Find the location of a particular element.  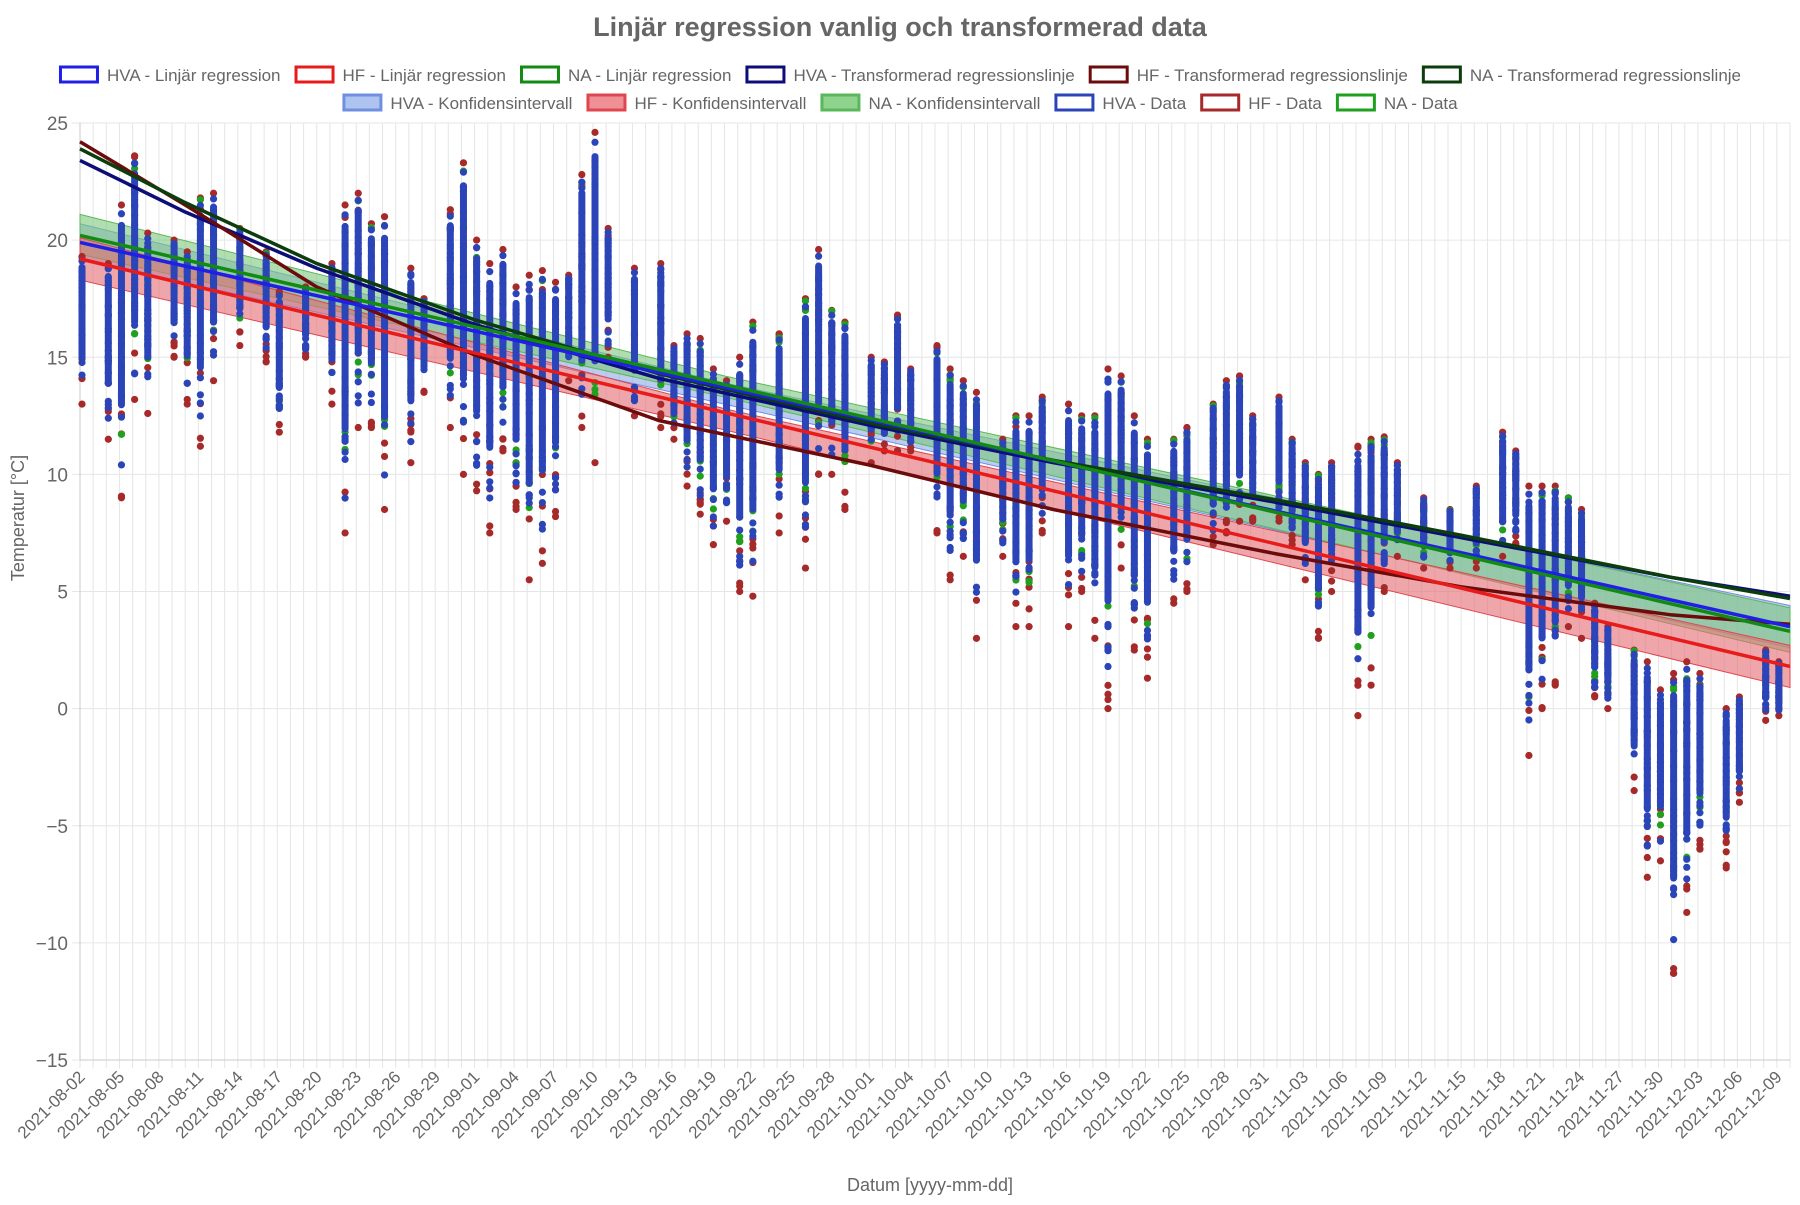

y-axis-label: Temperatur [°C] is located at coordinates (18, 518).